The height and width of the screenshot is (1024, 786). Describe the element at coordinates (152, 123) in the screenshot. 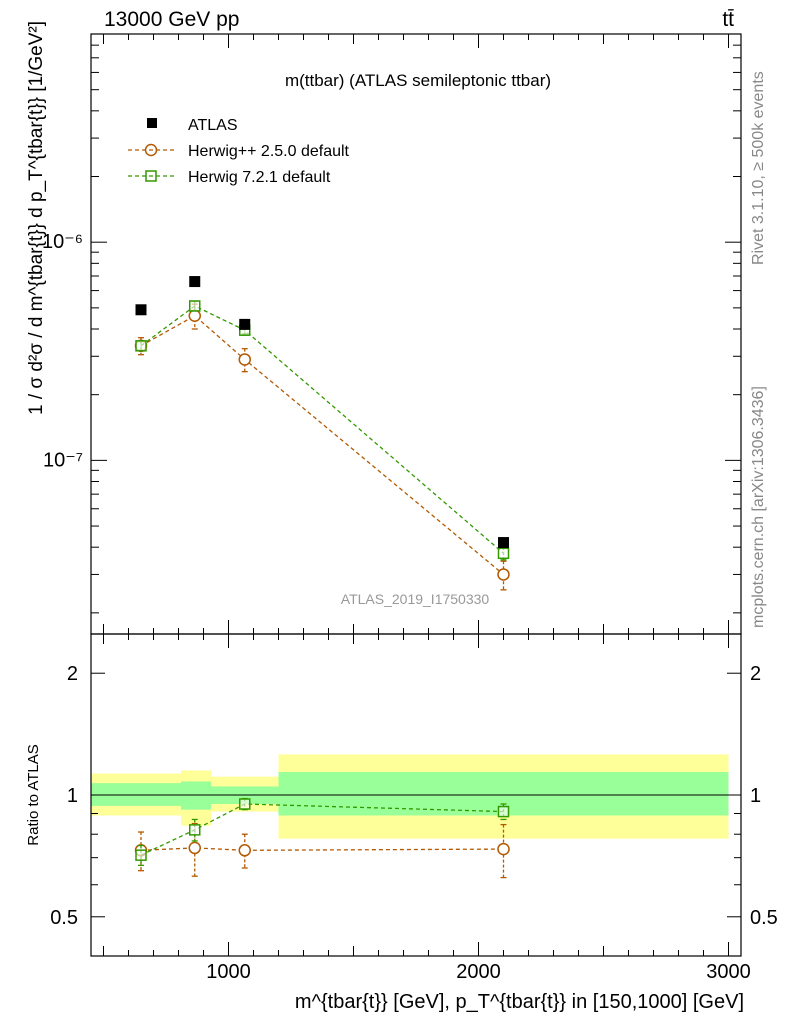

I see `legend-marker-atlas` at that location.